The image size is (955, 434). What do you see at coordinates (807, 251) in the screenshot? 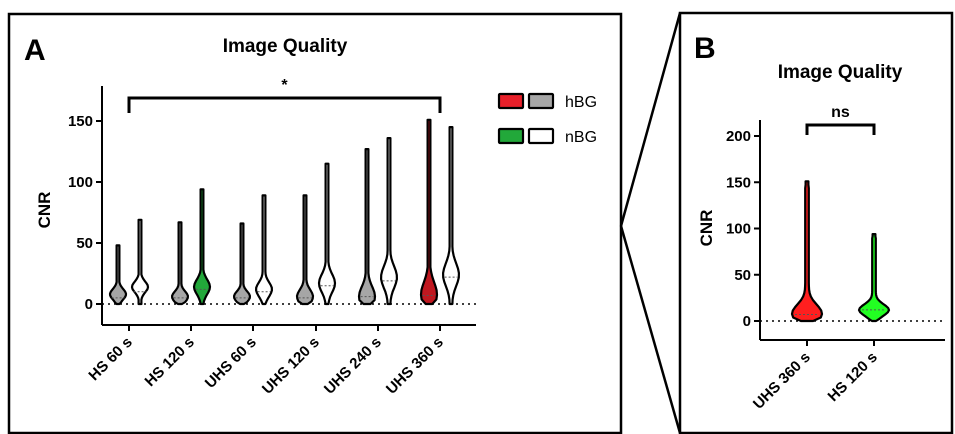
I see `violin-series-uhs-360-s` at bounding box center [807, 251].